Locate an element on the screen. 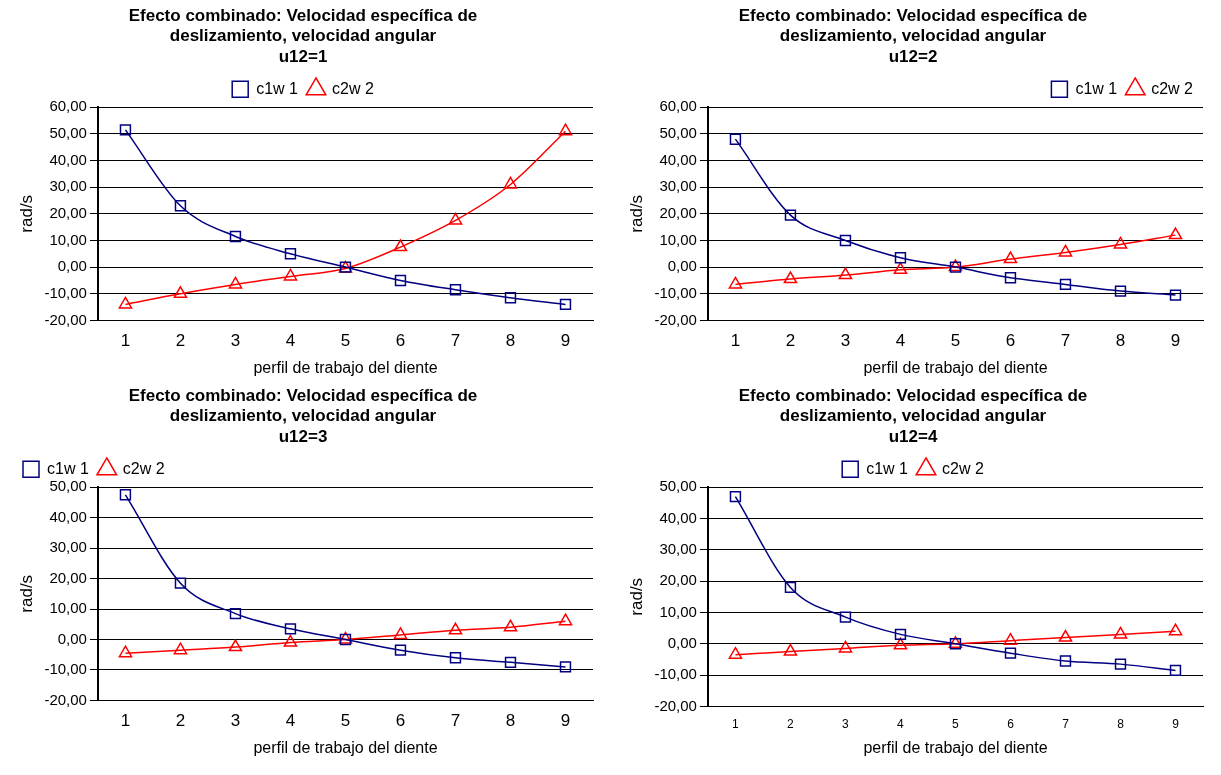 This screenshot has width=1221, height=775. legend-label: c2w 2 is located at coordinates (143, 468).